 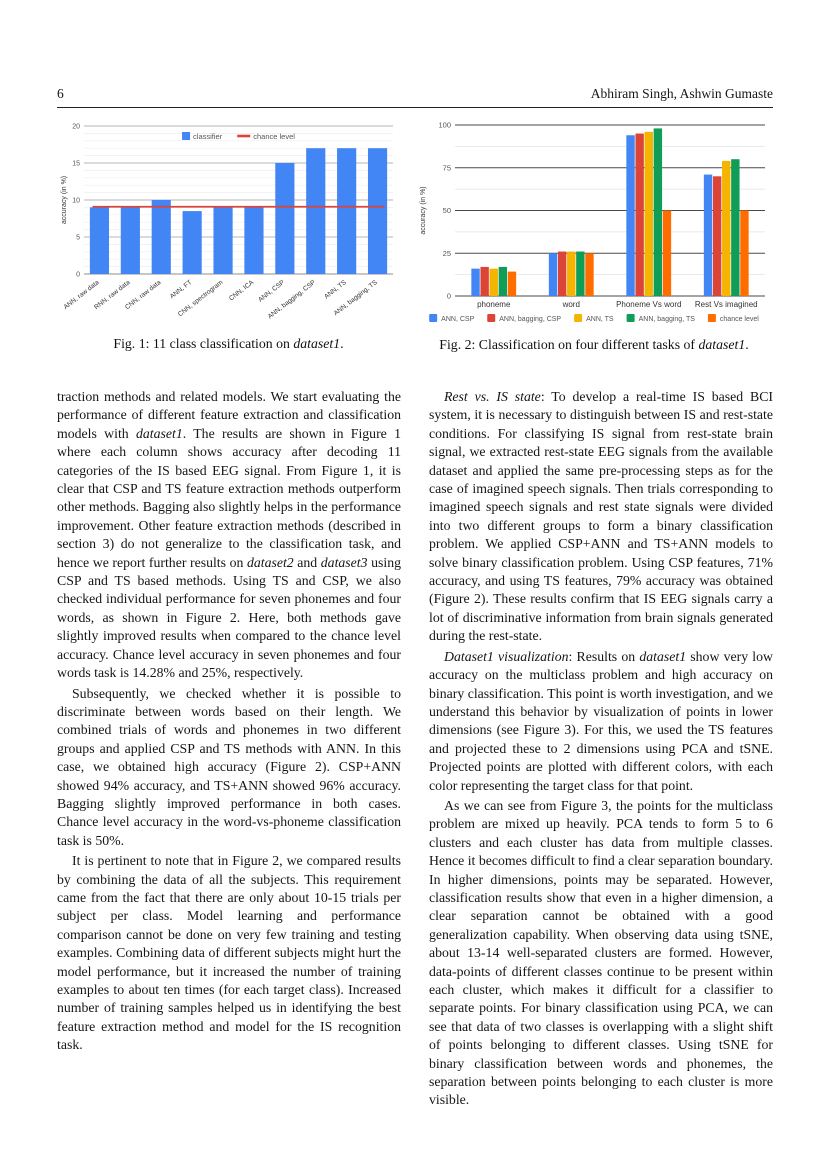 I want to click on svg-text: 50, so click(x=447, y=210).